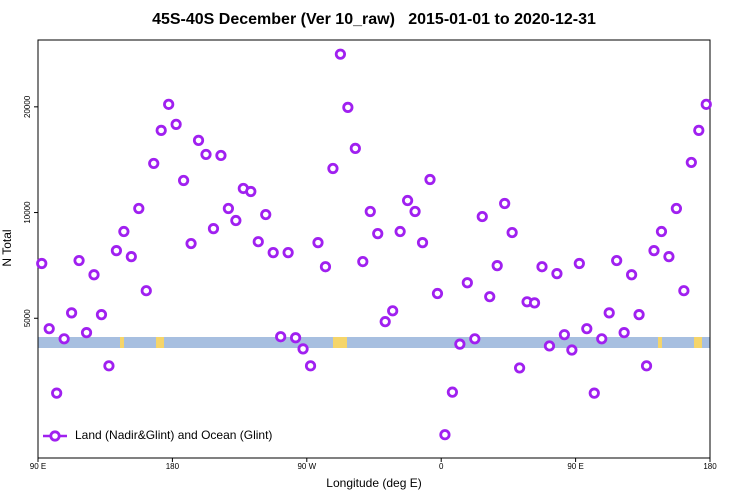 This screenshot has height=500, width=750. What do you see at coordinates (411, 342) in the screenshot?
I see `band-highlights` at bounding box center [411, 342].